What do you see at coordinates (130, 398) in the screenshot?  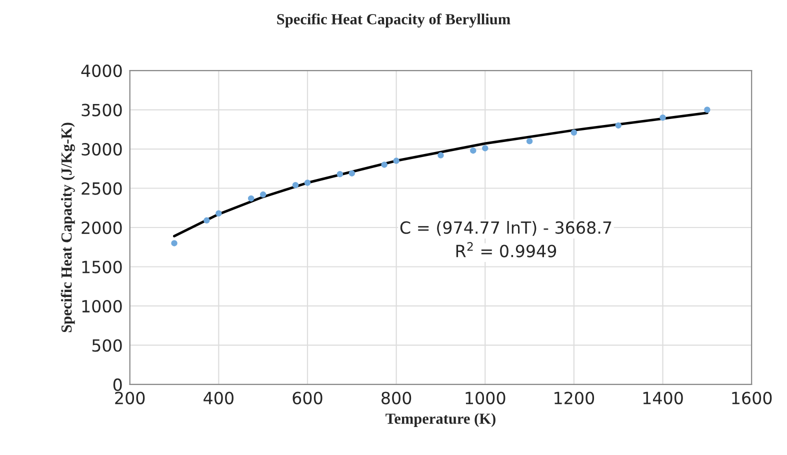 I see `x-tick-label: 200` at bounding box center [130, 398].